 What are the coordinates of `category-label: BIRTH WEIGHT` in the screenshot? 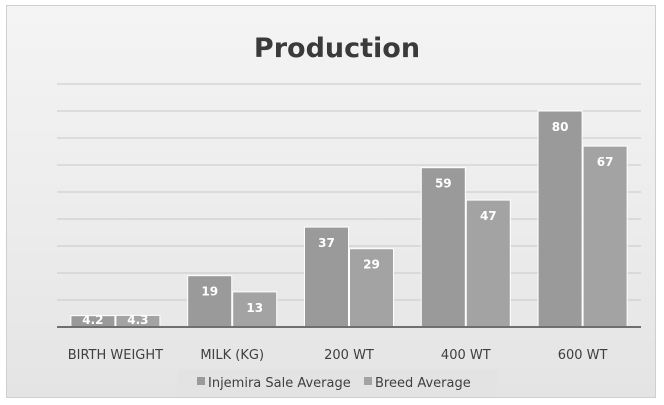 It's located at (115, 355).